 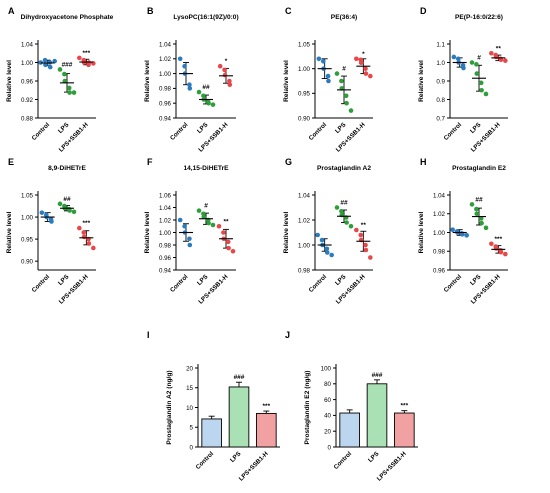 I want to click on y-tick-label: 0.94, so click(x=165, y=118).